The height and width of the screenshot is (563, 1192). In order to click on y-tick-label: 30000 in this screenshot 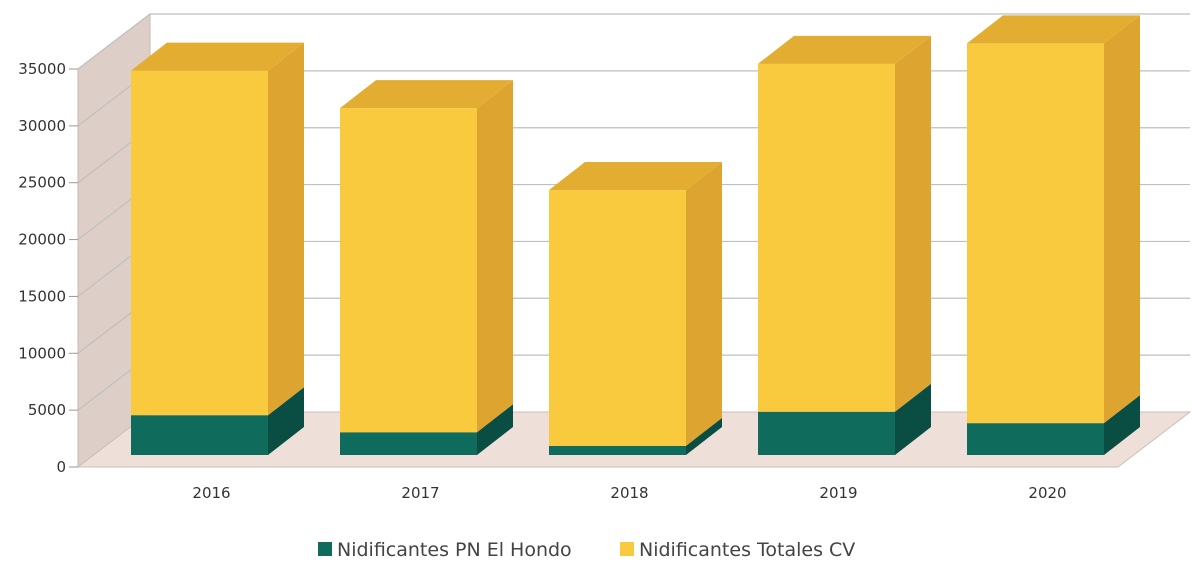, I will do `click(42, 126)`.